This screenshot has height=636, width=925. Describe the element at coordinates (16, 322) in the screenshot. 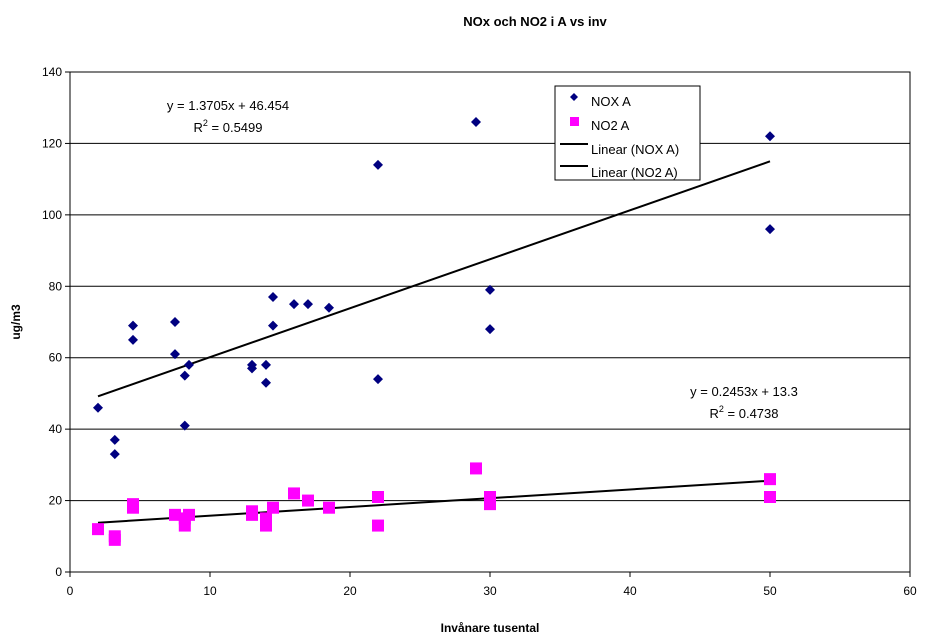

I see `y-axis-label: ug/m3` at that location.